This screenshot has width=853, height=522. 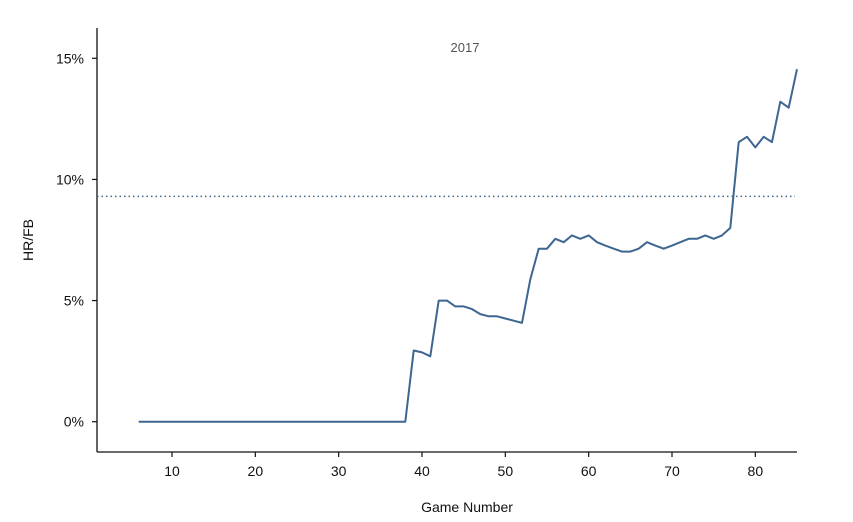 What do you see at coordinates (76, 240) in the screenshot?
I see `y-ticks: 0% 5% 10% 15%` at bounding box center [76, 240].